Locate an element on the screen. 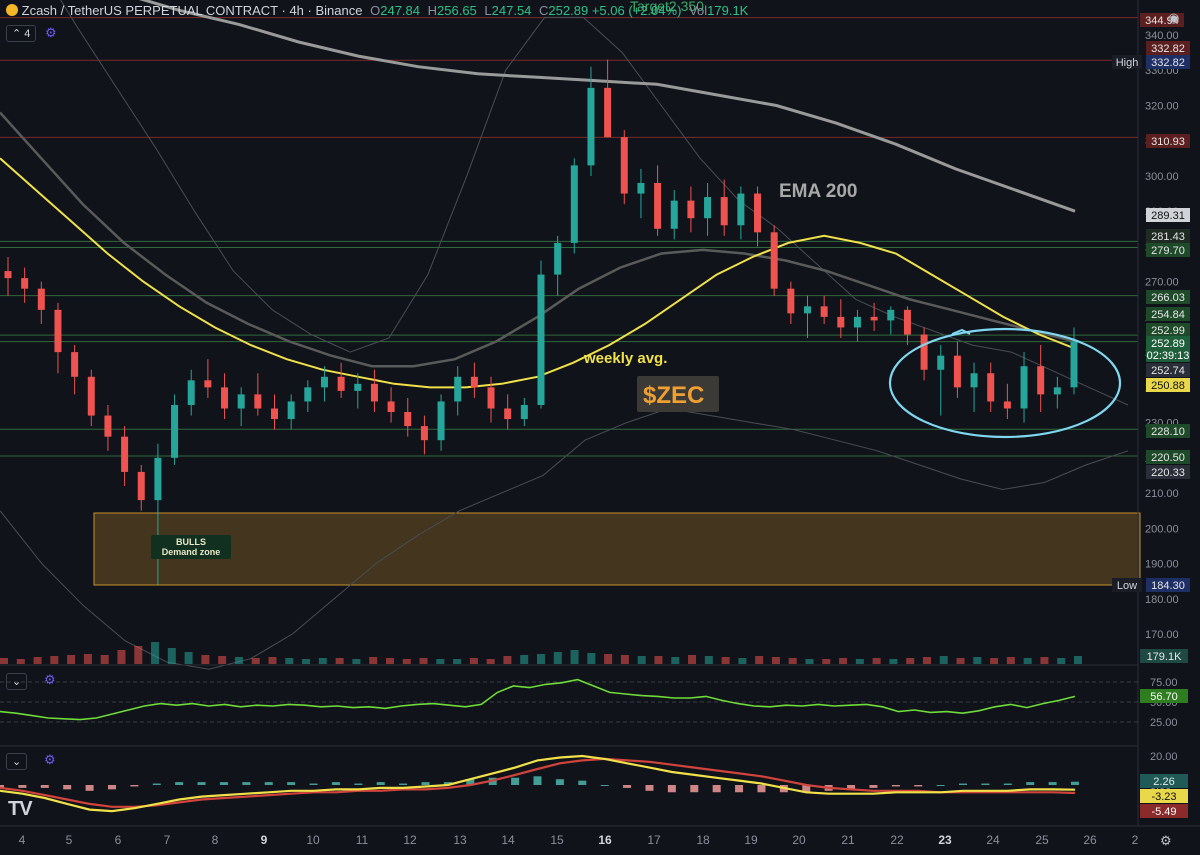  macd-collapse-button: ⌄ is located at coordinates (17, 761).